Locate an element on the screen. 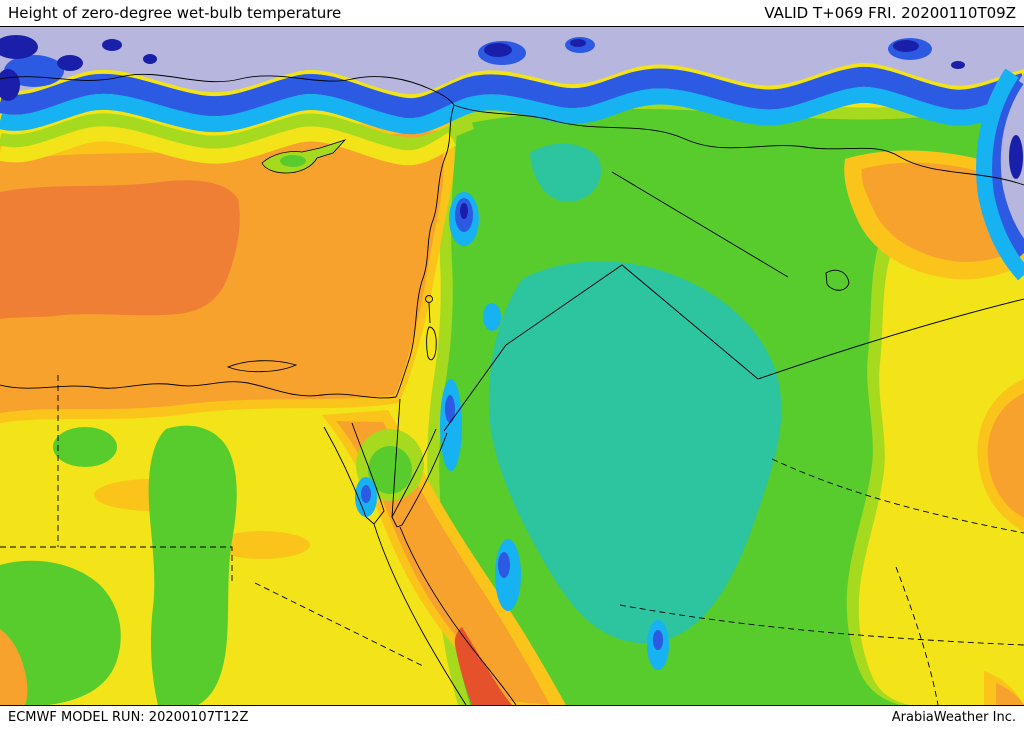  lagoon-bardawil is located at coordinates (262, 366).